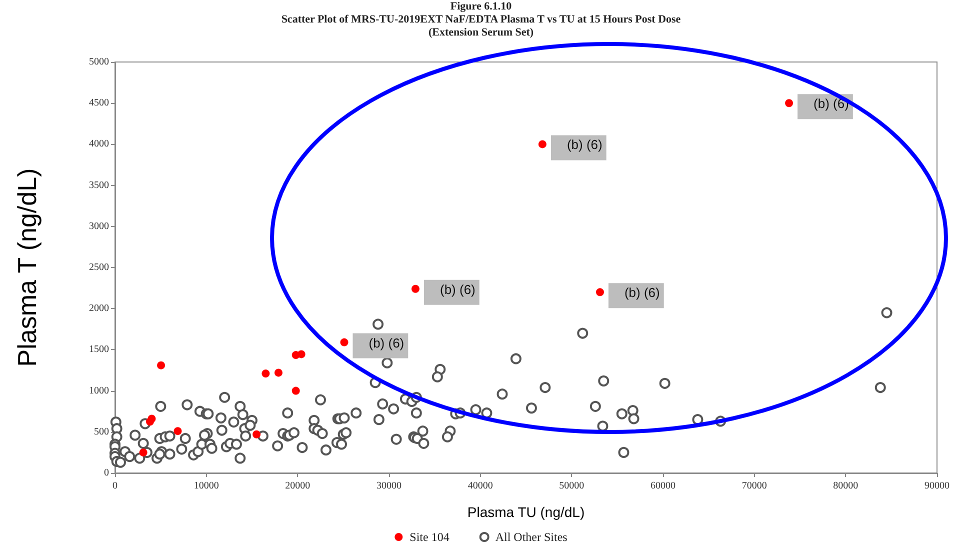  Describe the element at coordinates (845, 486) in the screenshot. I see `x-tick-label: 80000` at that location.